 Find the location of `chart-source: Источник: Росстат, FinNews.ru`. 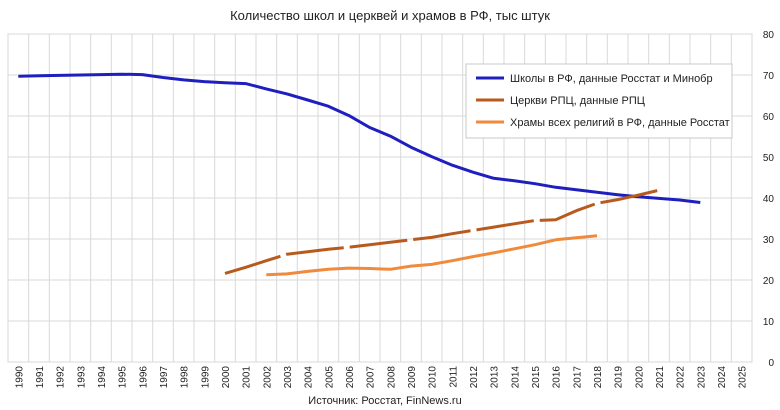

chart-source: Источник: Росстат, FinNews.ru is located at coordinates (384, 401).